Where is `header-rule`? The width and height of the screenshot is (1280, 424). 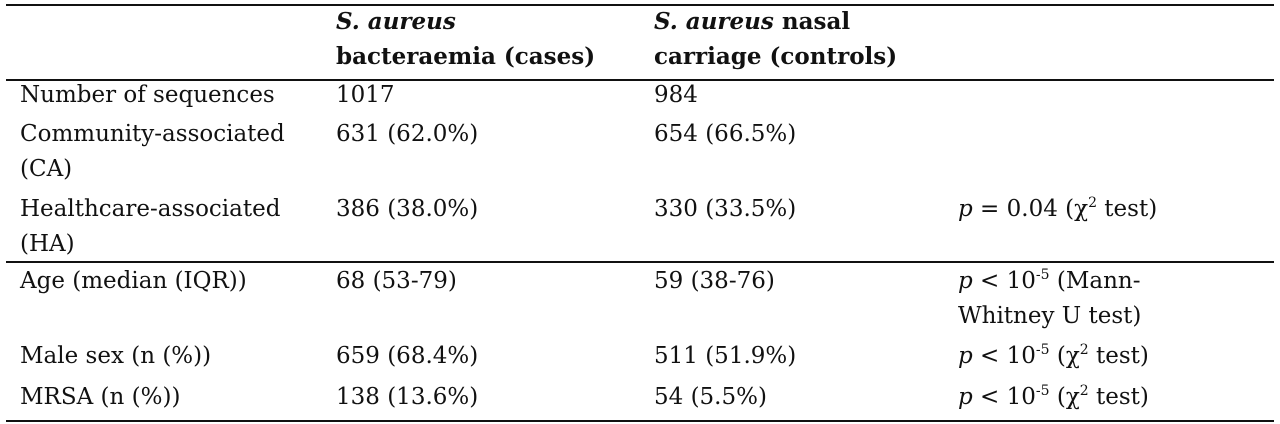 header-rule is located at coordinates (640, 80).